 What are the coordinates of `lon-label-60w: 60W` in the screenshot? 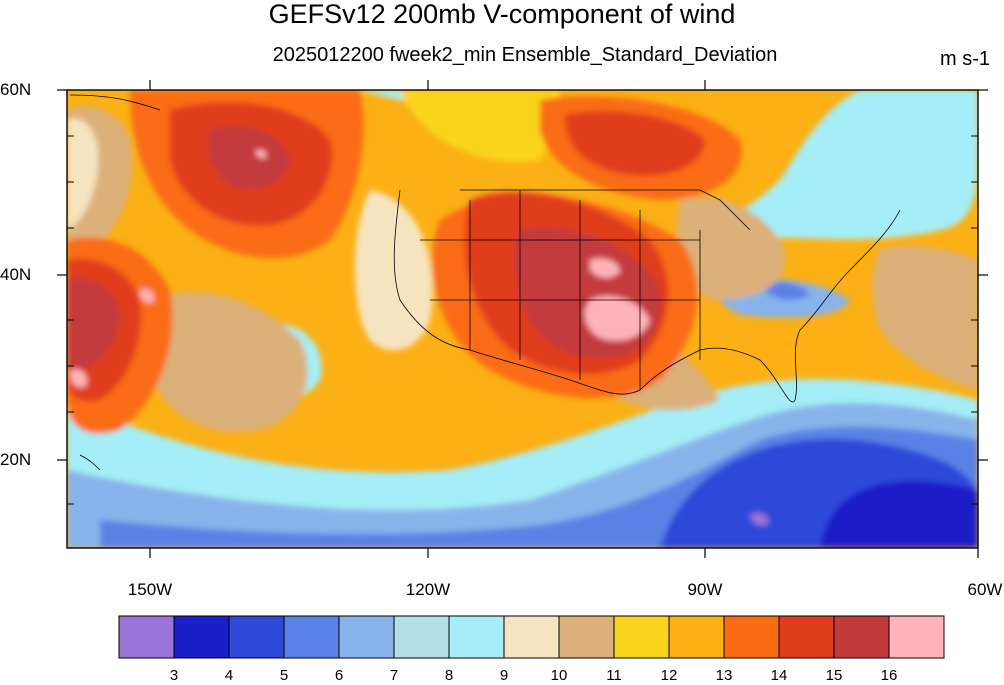 It's located at (985, 589).